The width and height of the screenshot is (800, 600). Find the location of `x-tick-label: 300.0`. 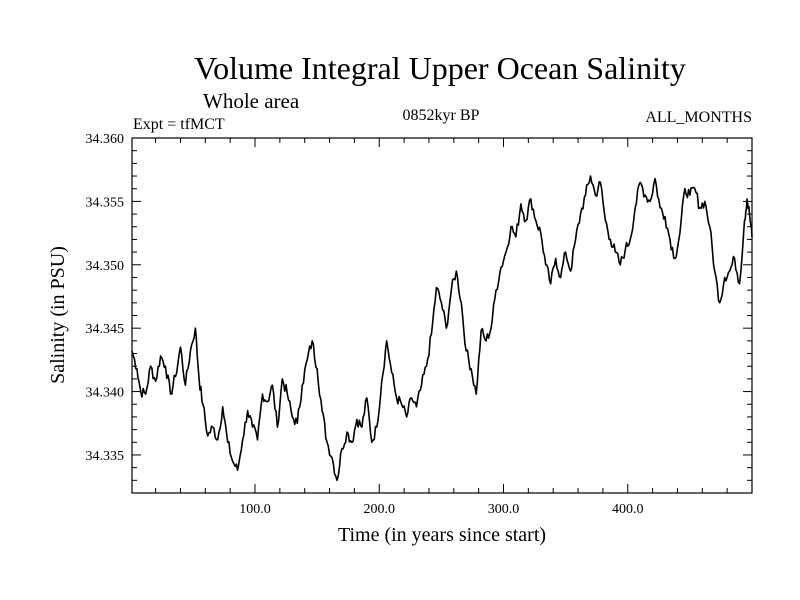

x-tick-label: 300.0 is located at coordinates (504, 509).